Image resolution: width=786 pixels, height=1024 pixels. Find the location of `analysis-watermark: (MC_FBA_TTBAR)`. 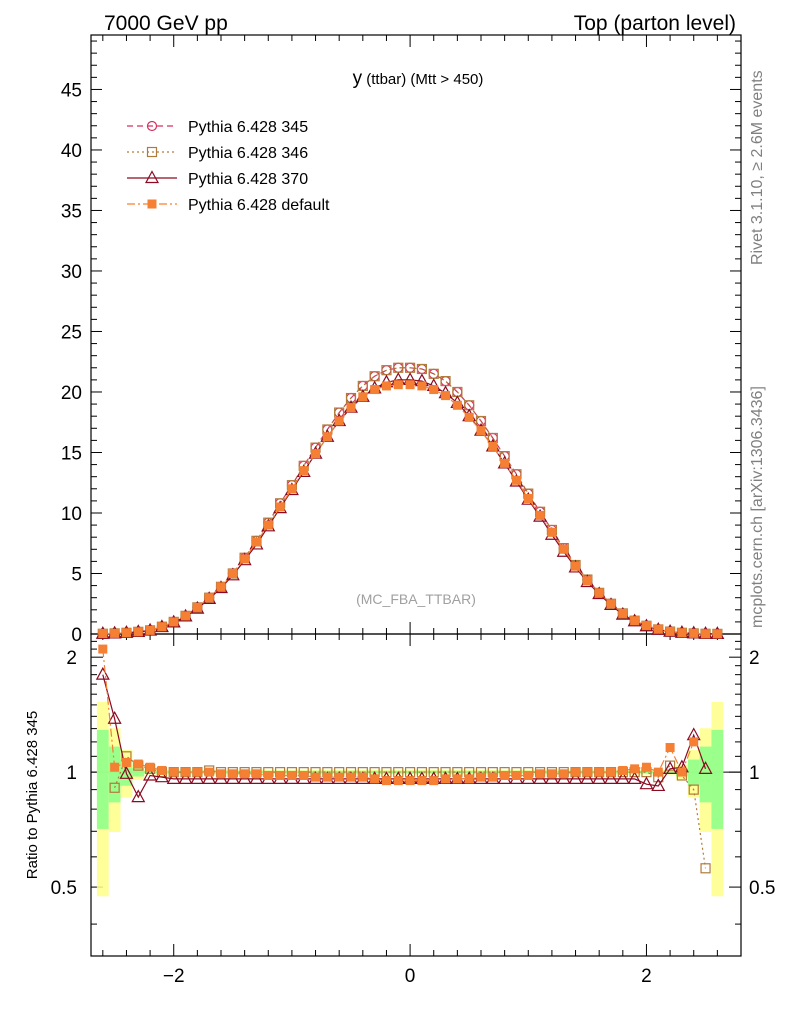

analysis-watermark: (MC_FBA_TTBAR) is located at coordinates (416, 599).